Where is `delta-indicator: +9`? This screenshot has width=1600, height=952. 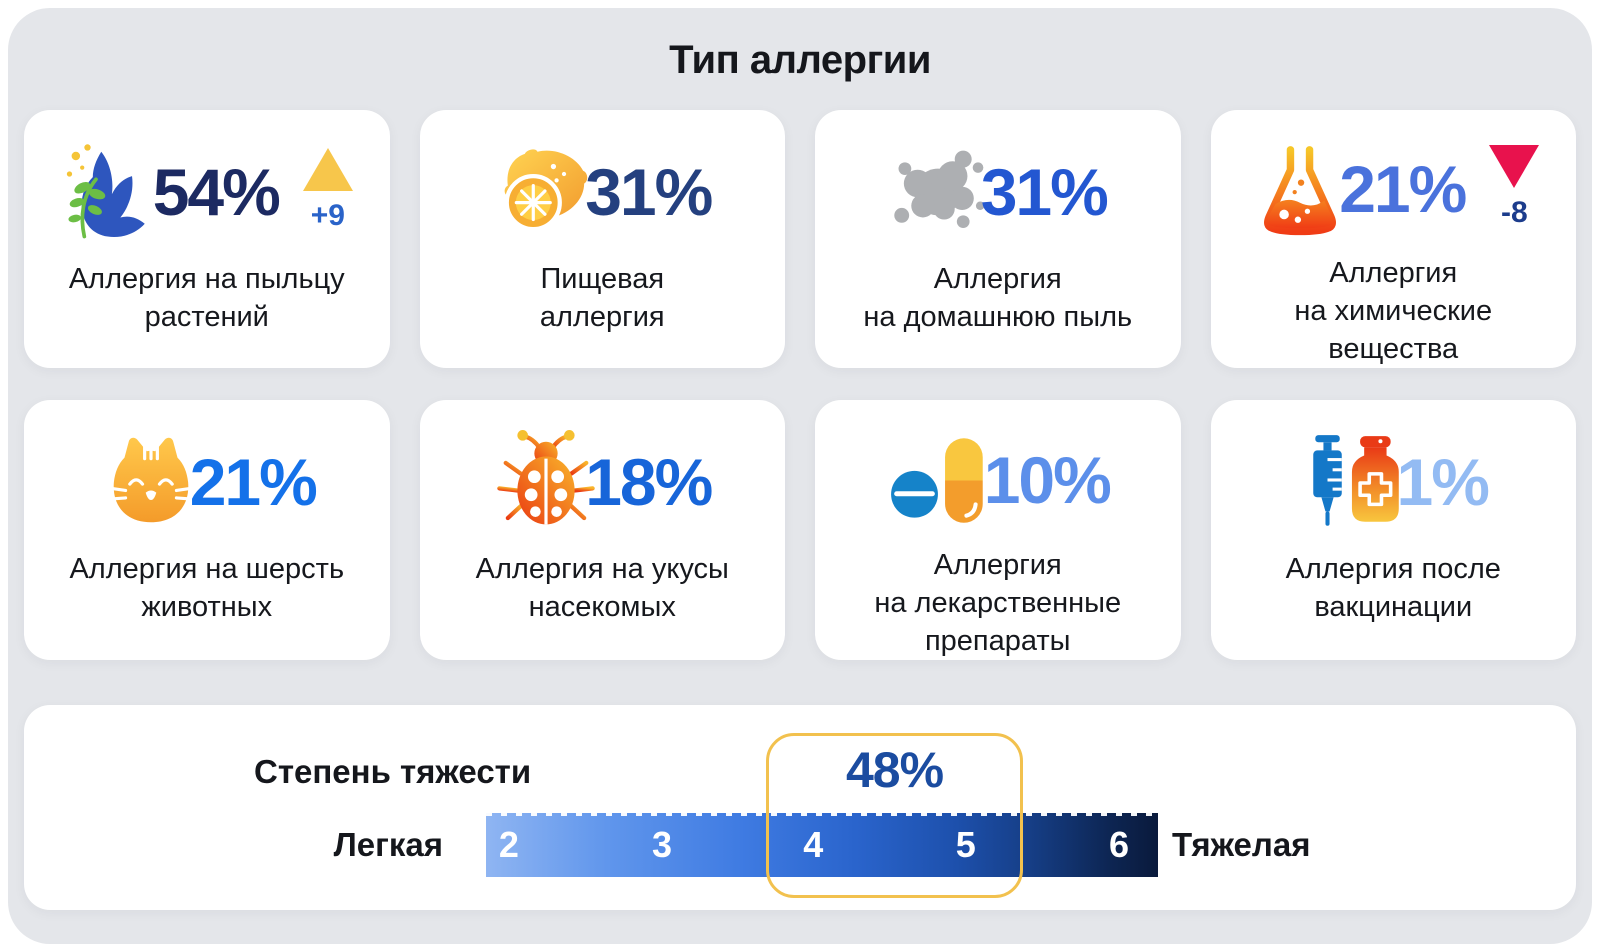
delta-indicator: +9 is located at coordinates (327, 190).